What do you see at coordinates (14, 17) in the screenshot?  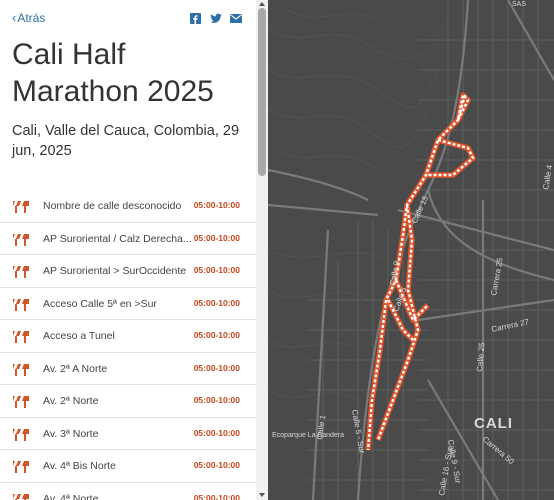 I see `chevron-left-icon: ‹` at bounding box center [14, 17].